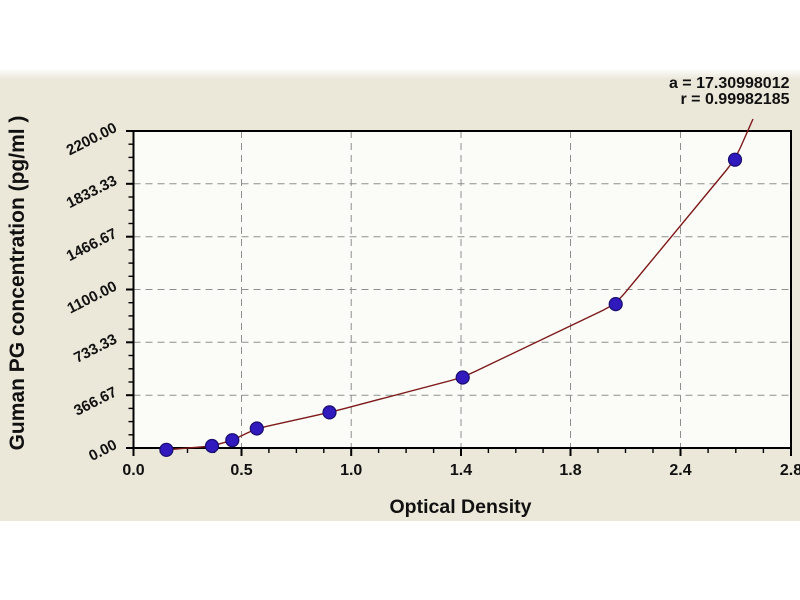  Describe the element at coordinates (133, 470) in the screenshot. I see `svg-text: 0.0` at that location.